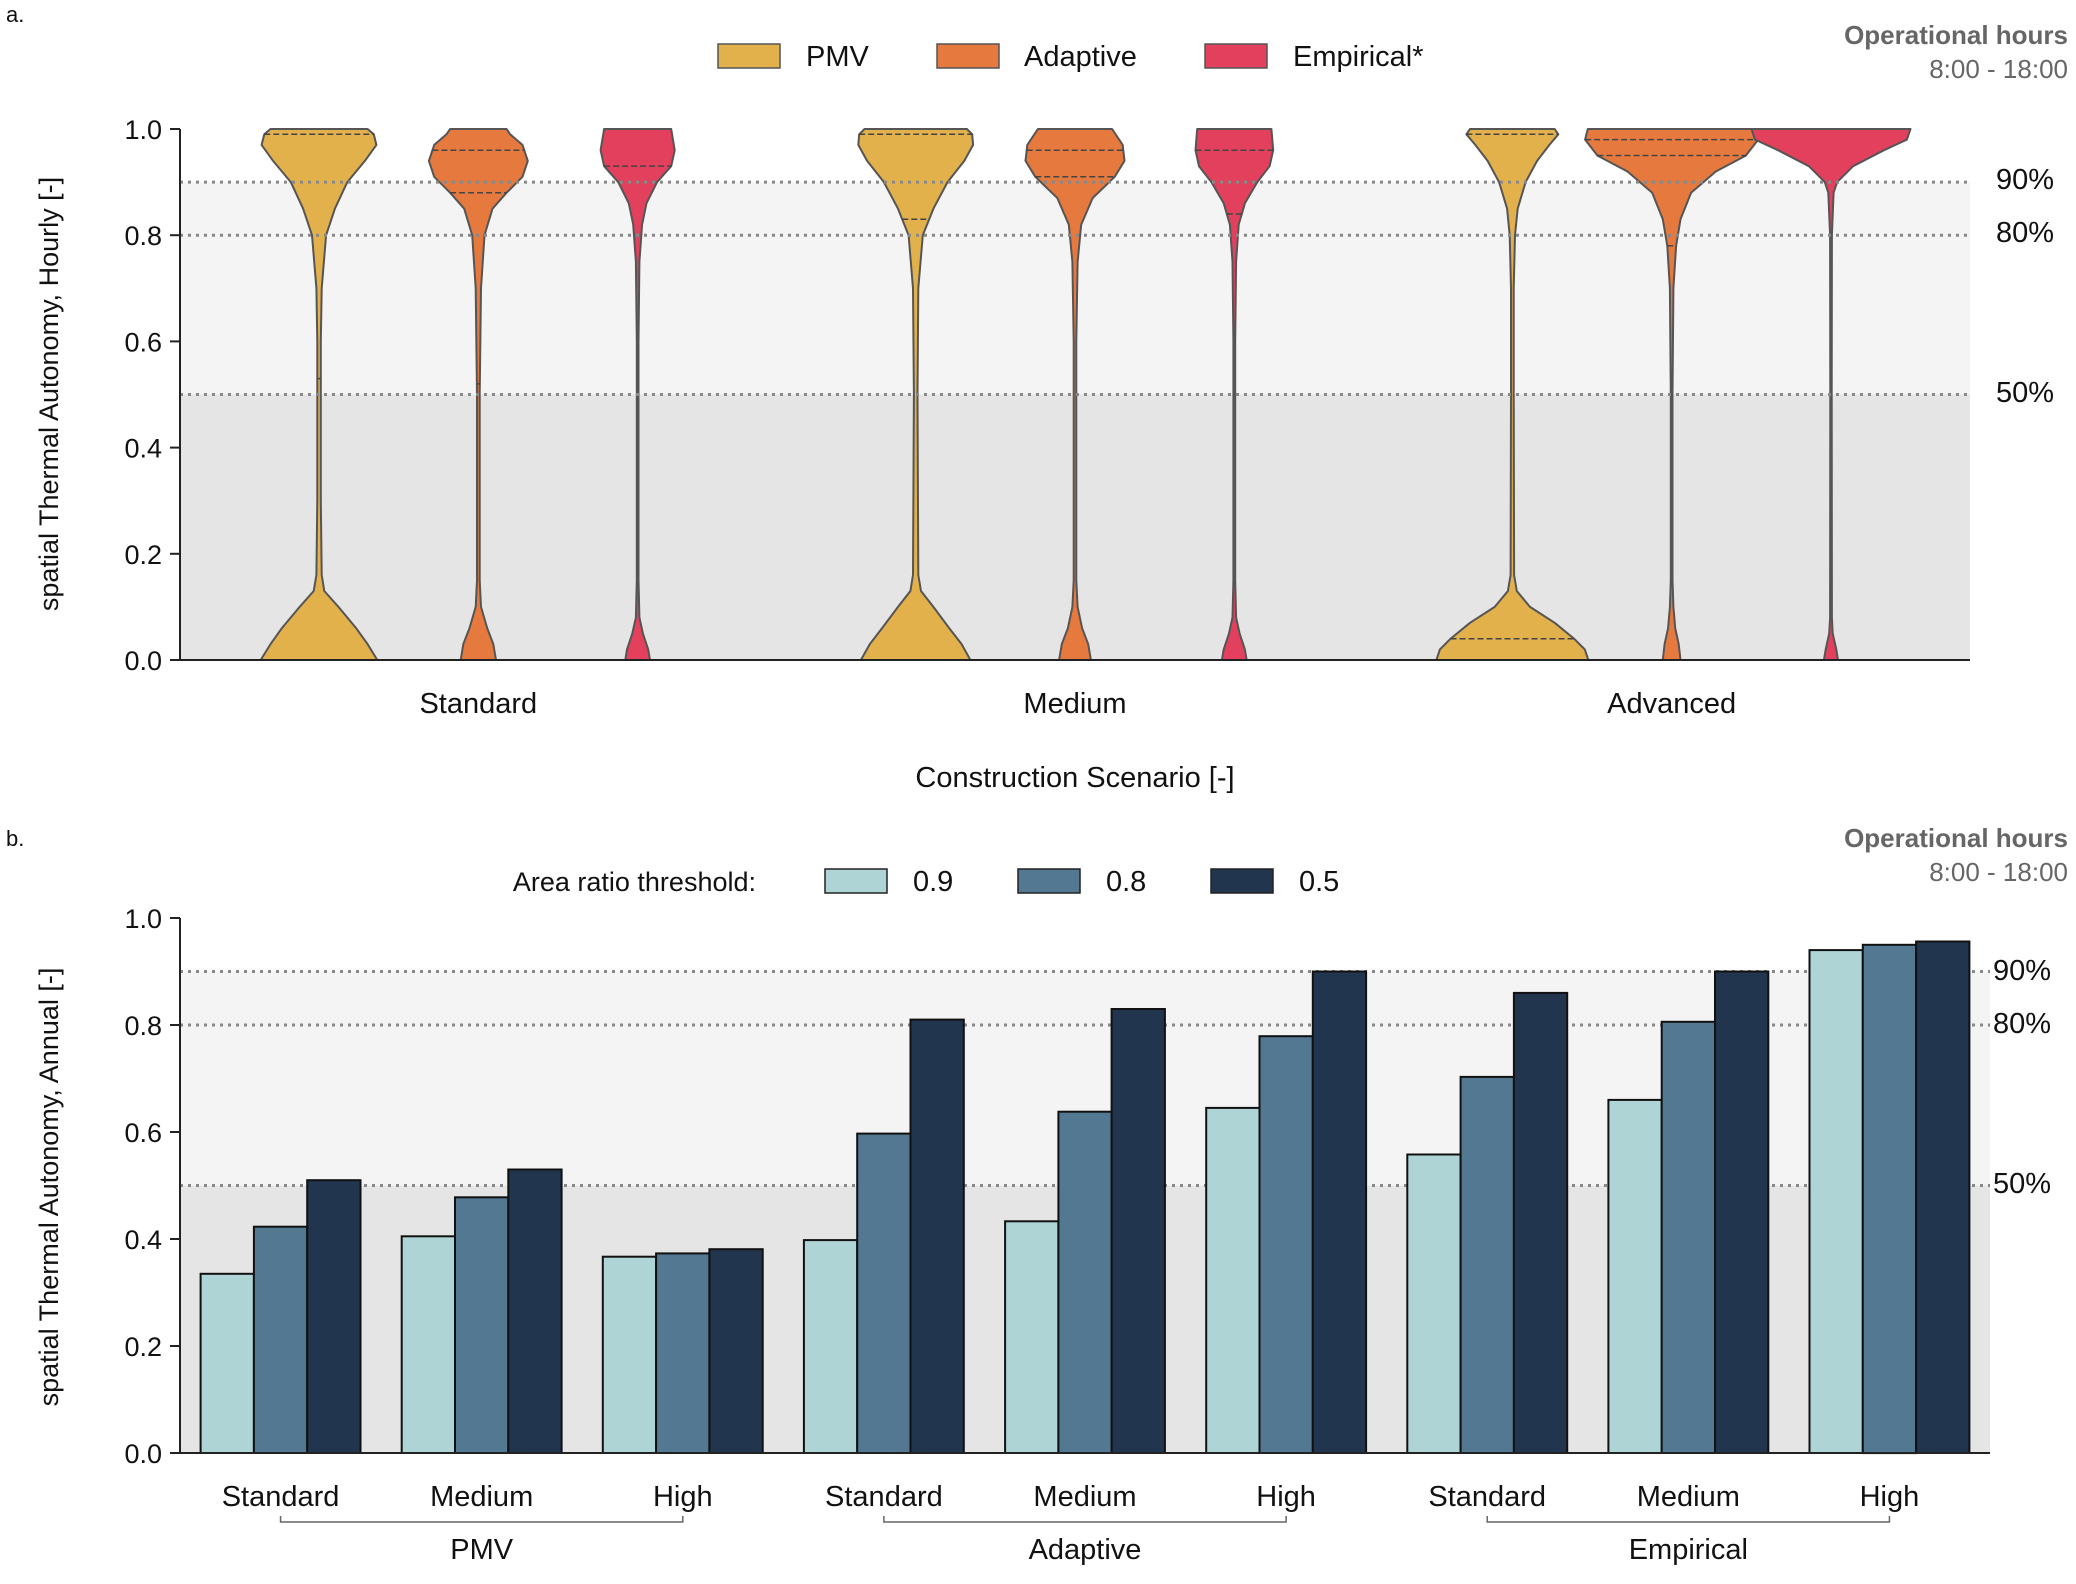 The image size is (2076, 1584). I want to click on legend-swatch-empirical, so click(1236, 56).